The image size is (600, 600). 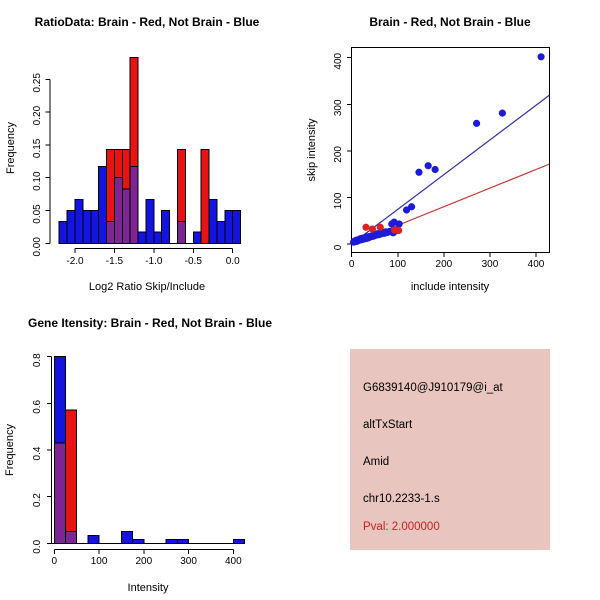 What do you see at coordinates (37, 148) in the screenshot?
I see `tick-label: 0.15` at bounding box center [37, 148].